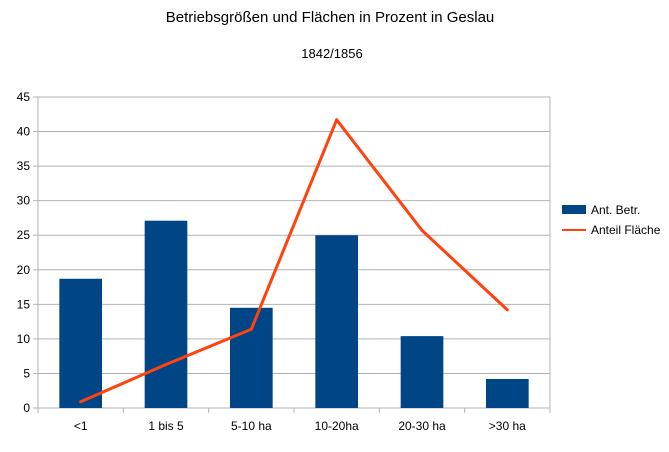 Image resolution: width=669 pixels, height=452 pixels. What do you see at coordinates (24, 270) in the screenshot?
I see `y-tick-label: 20` at bounding box center [24, 270].